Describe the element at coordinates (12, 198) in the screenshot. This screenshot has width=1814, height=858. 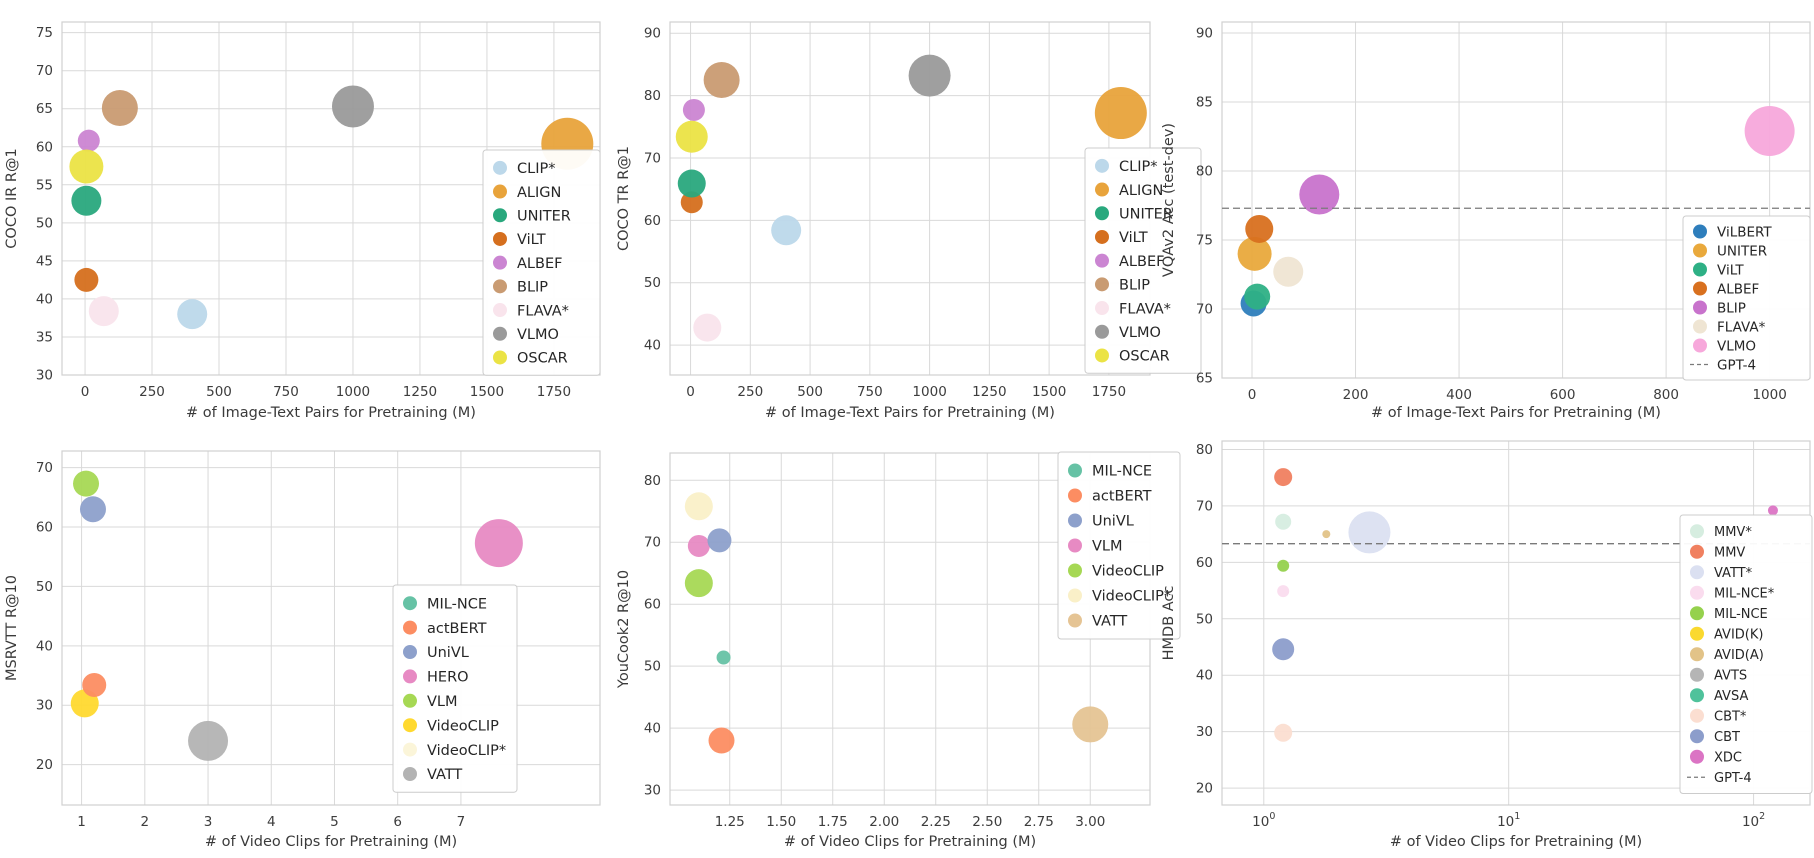
I see `y-axis-label: COCO IR R@1` at that location.